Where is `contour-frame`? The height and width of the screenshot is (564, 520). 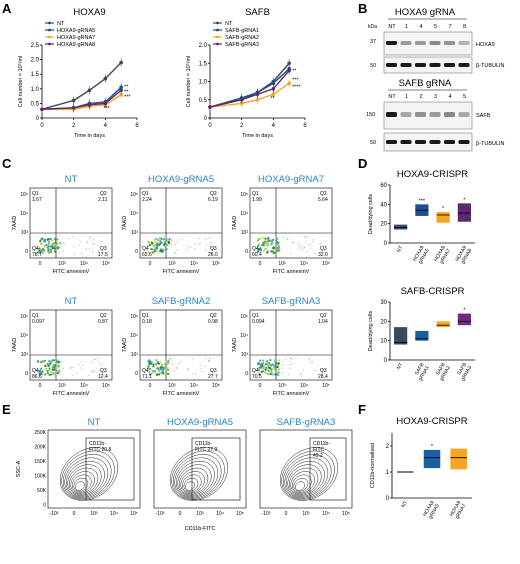
contour-frame is located at coordinates (94, 469).